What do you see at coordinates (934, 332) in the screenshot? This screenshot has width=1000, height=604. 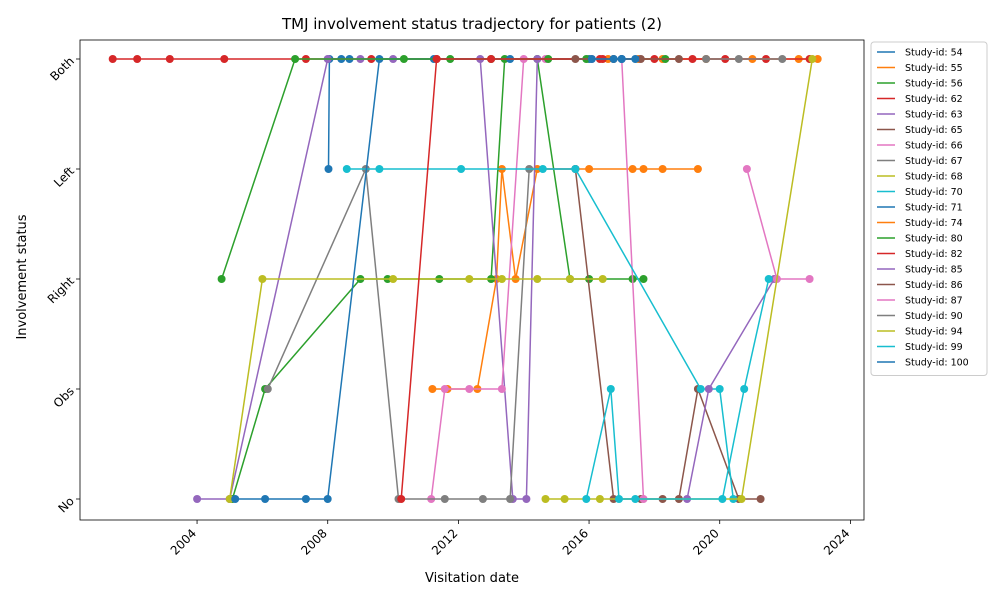 I see `legend-label: Study-id: 94` at bounding box center [934, 332].